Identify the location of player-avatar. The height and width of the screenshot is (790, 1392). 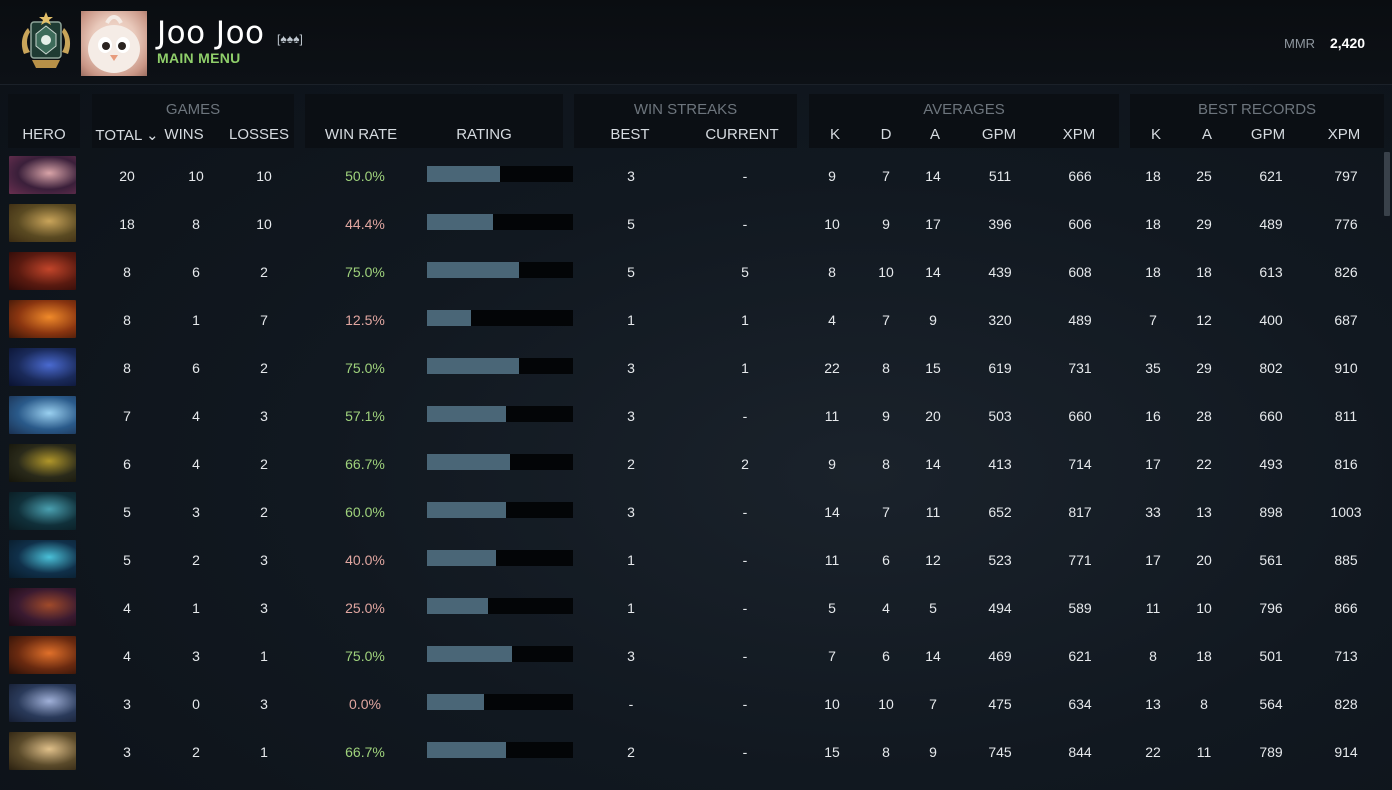
(114, 43).